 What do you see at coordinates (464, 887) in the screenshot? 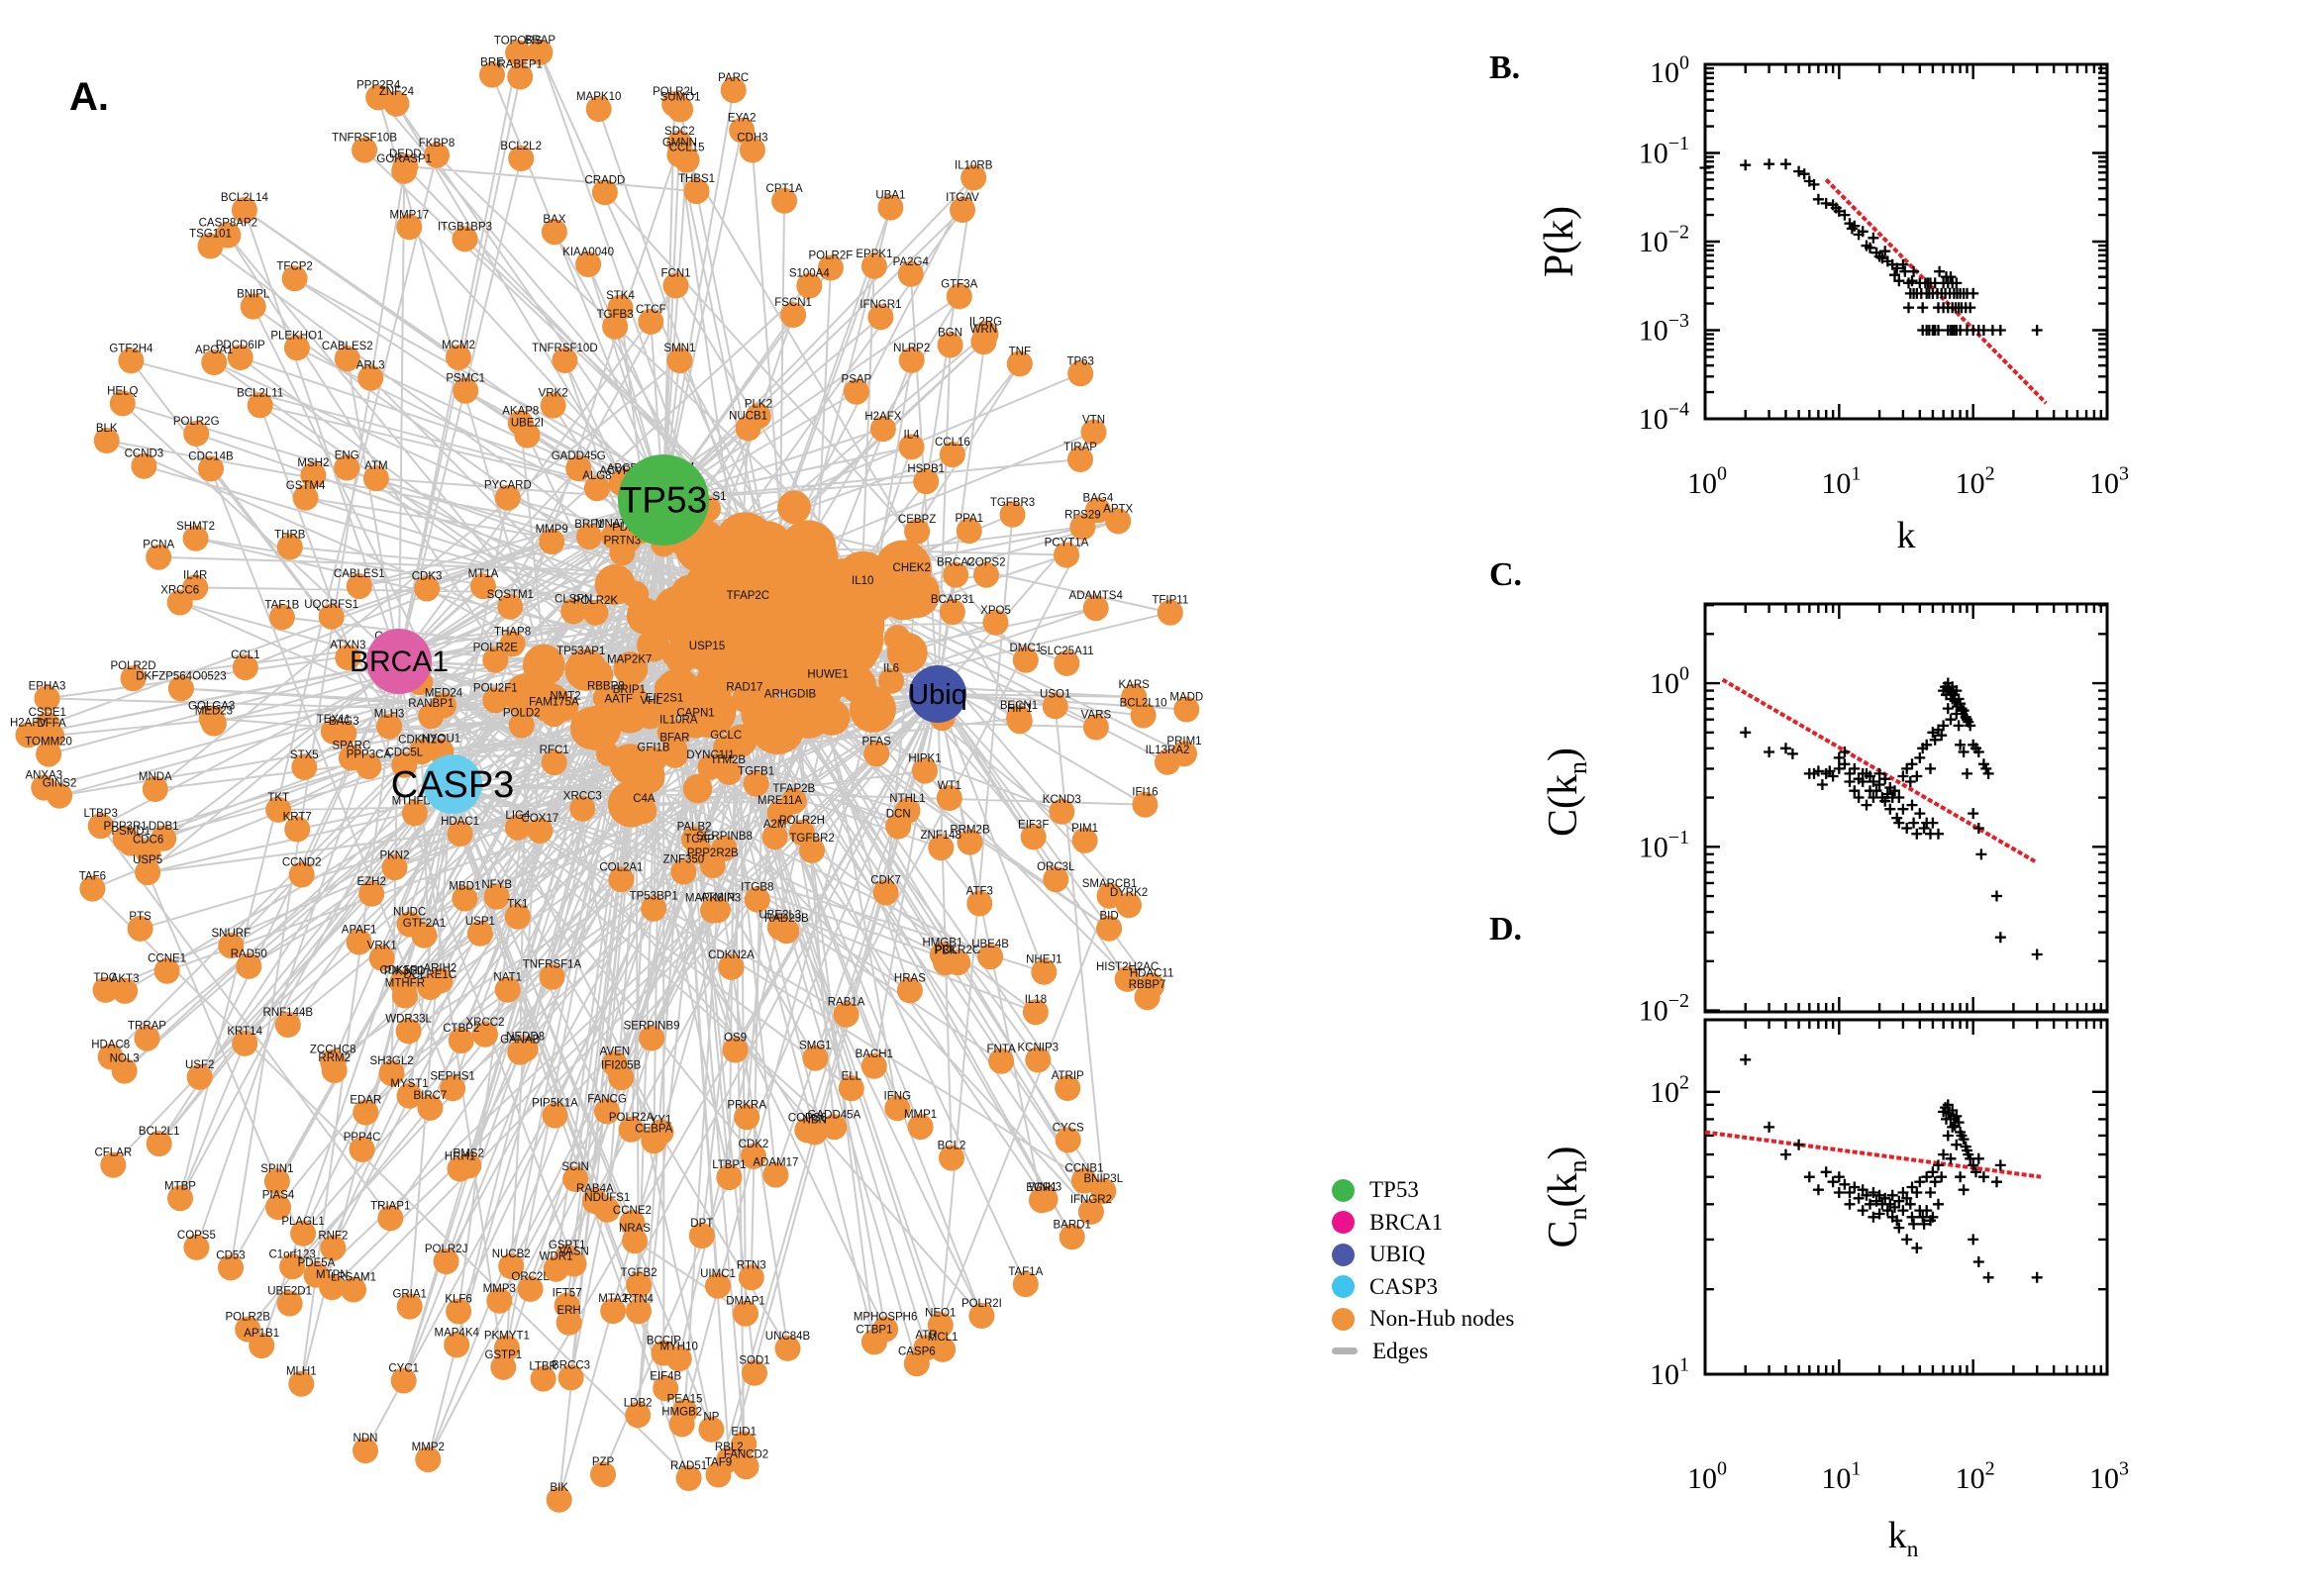
I see `network-node-label: MBD1` at bounding box center [464, 887].